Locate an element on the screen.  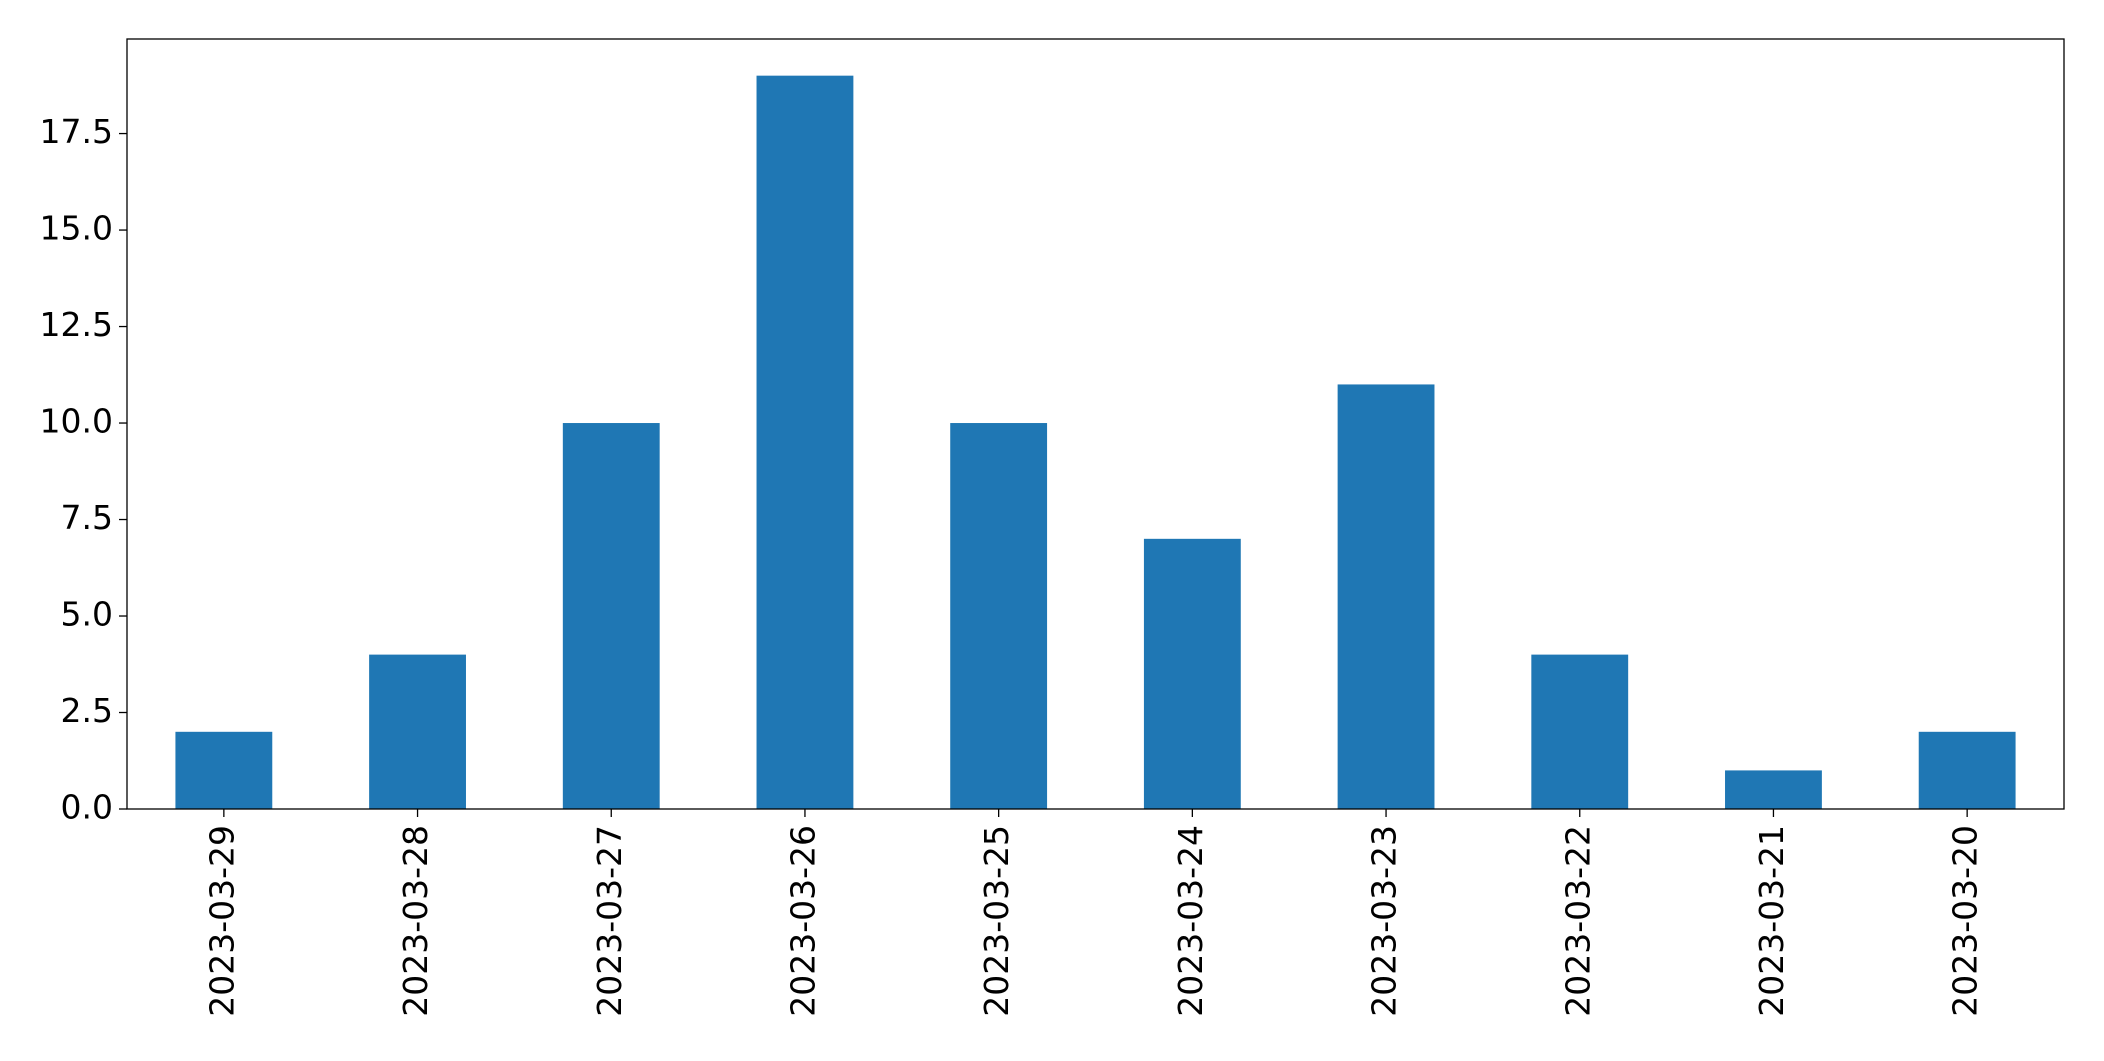
y-tick-label: 17.5 is located at coordinates (76, 131).